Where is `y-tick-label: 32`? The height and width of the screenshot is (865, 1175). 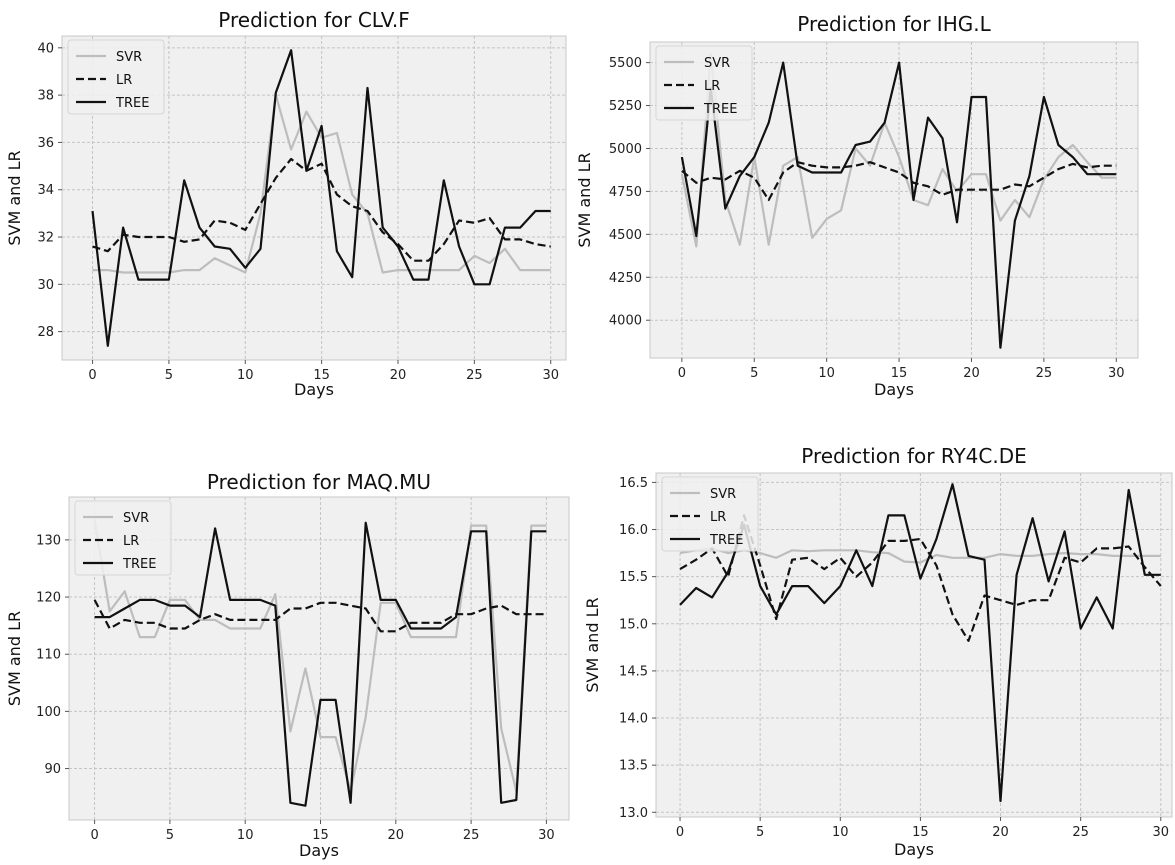
y-tick-label: 32 is located at coordinates (45, 238).